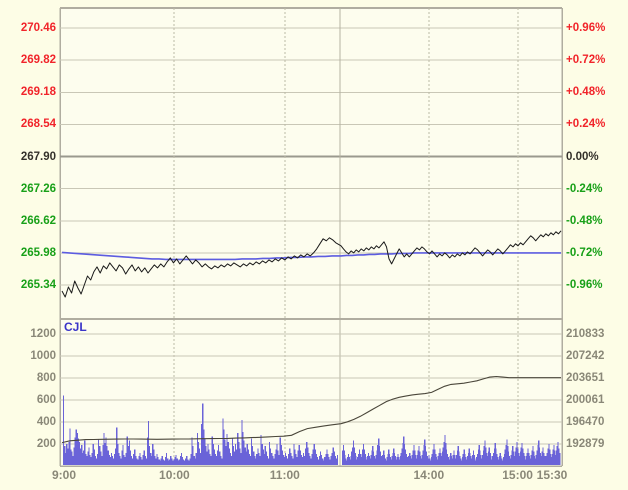 This screenshot has height=490, width=628. What do you see at coordinates (43, 334) in the screenshot?
I see `volume-tick-left: 1200` at bounding box center [43, 334].